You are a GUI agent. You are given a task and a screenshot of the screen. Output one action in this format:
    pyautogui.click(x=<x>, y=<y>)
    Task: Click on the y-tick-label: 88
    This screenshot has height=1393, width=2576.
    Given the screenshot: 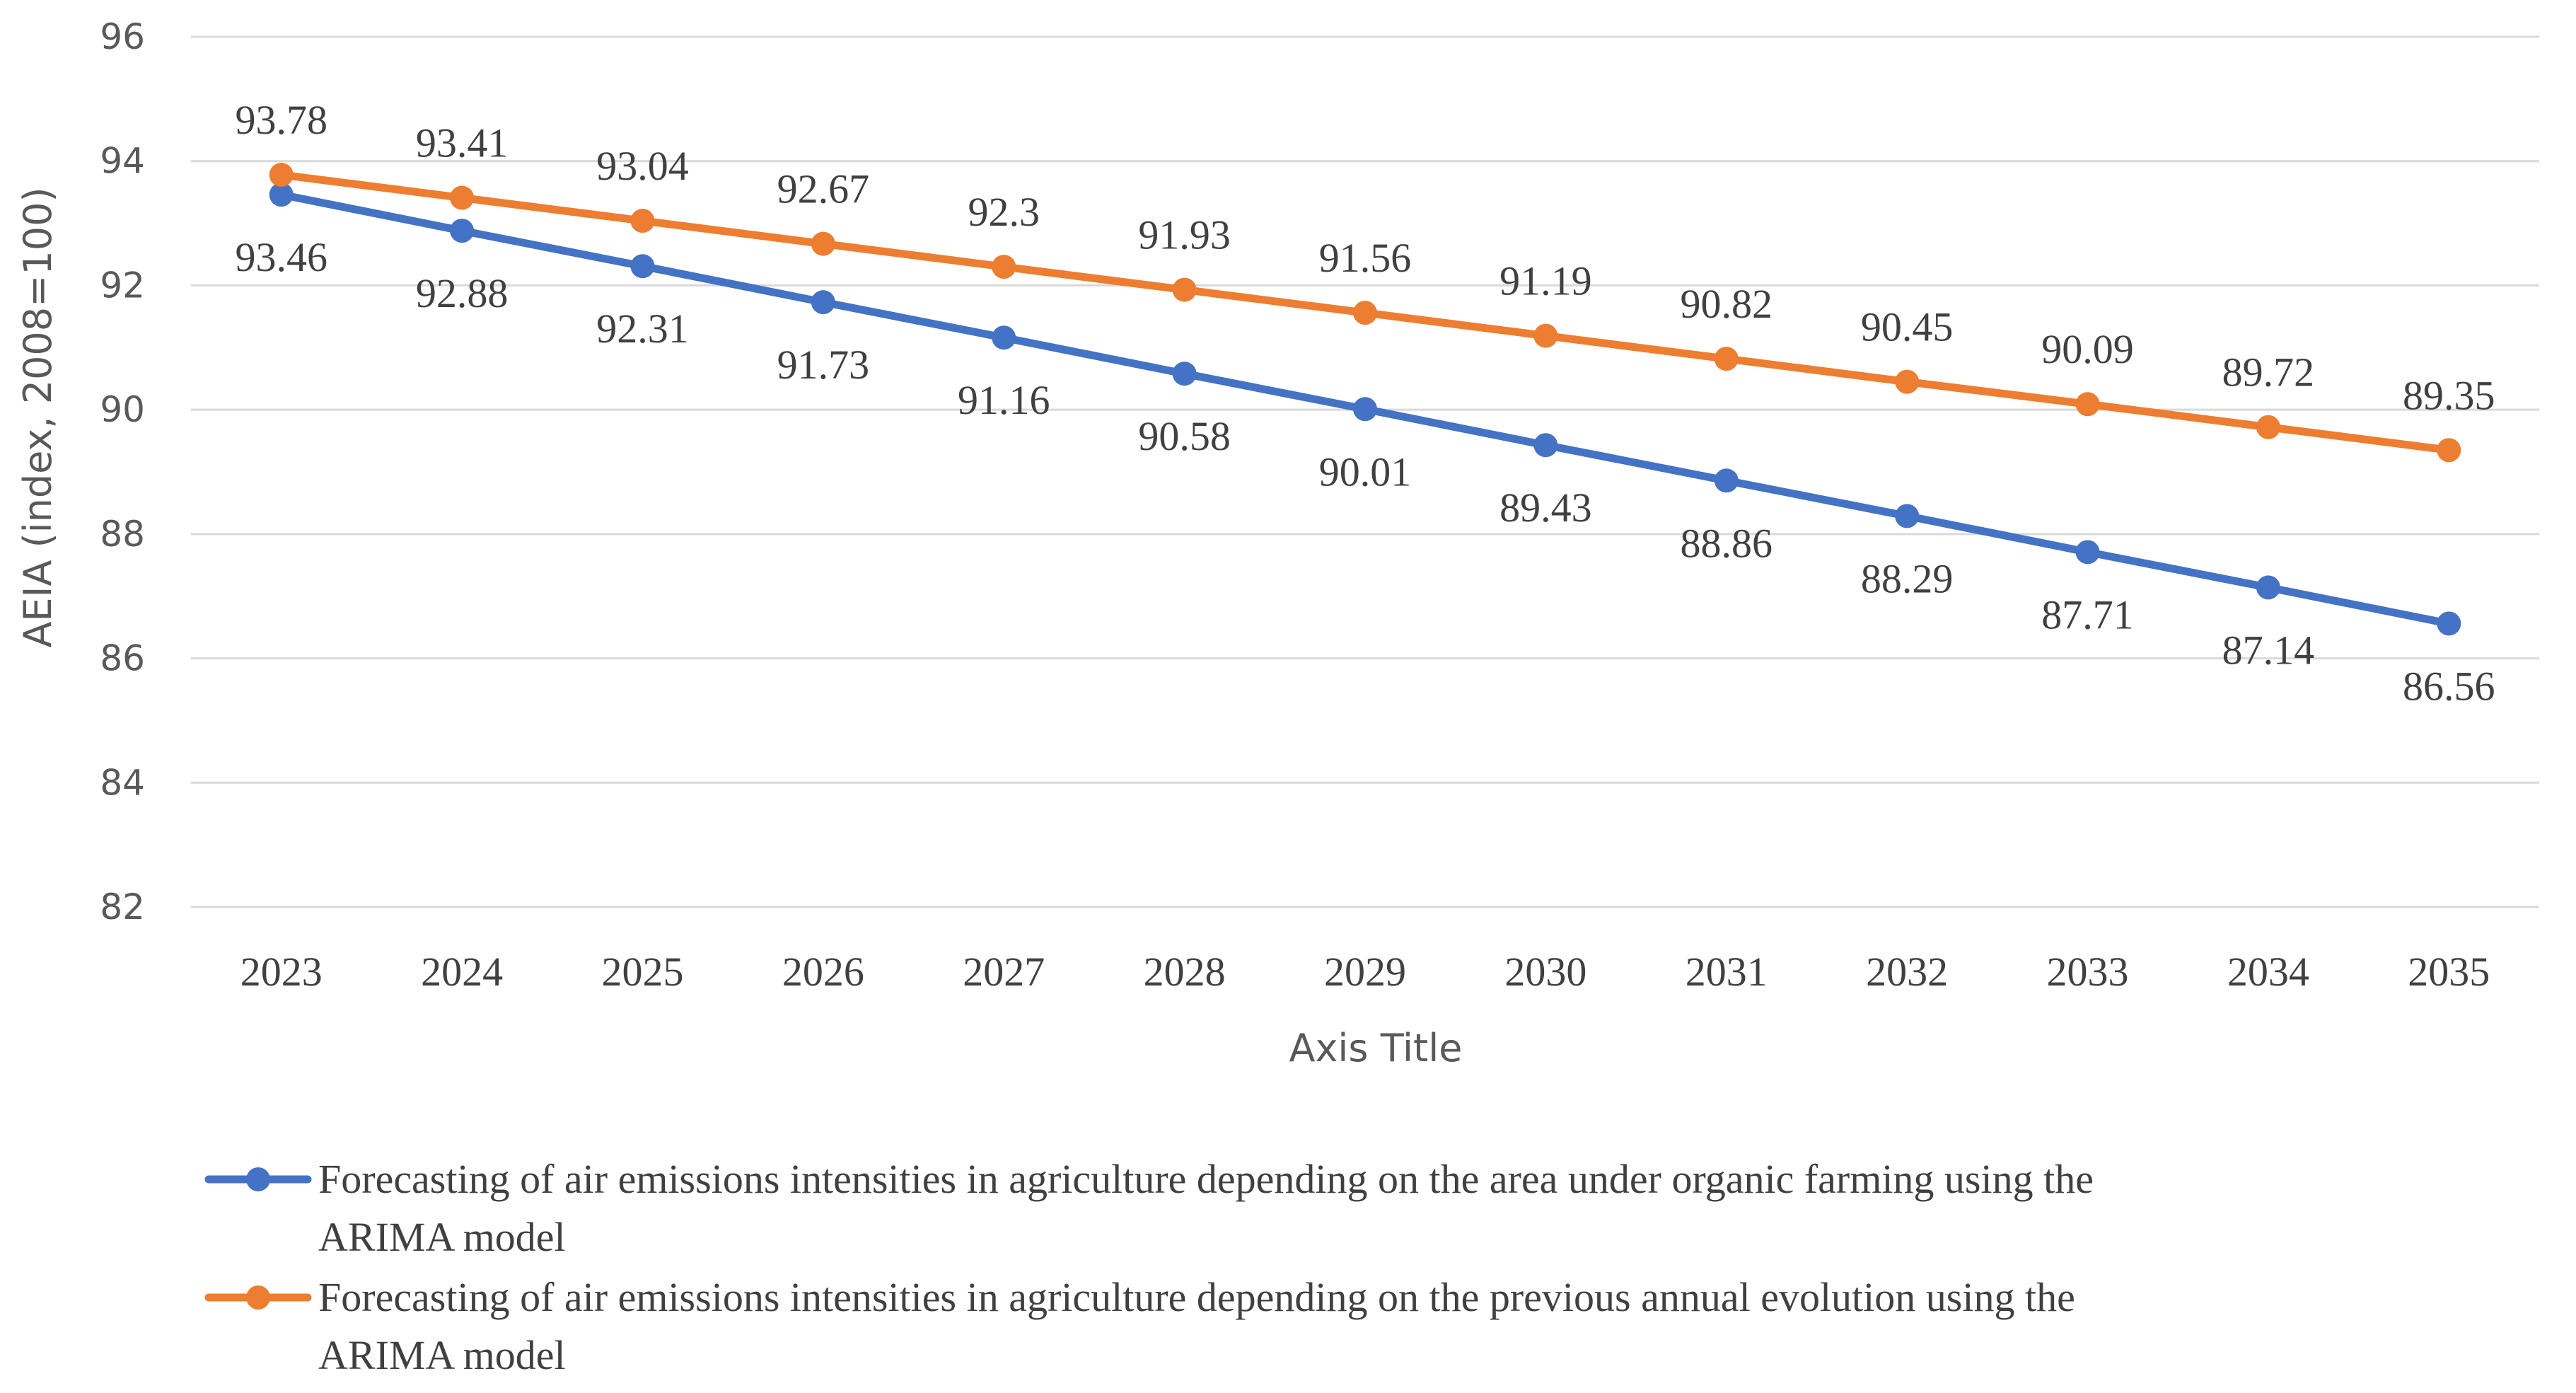 What is the action you would take?
    pyautogui.click(x=122, y=534)
    